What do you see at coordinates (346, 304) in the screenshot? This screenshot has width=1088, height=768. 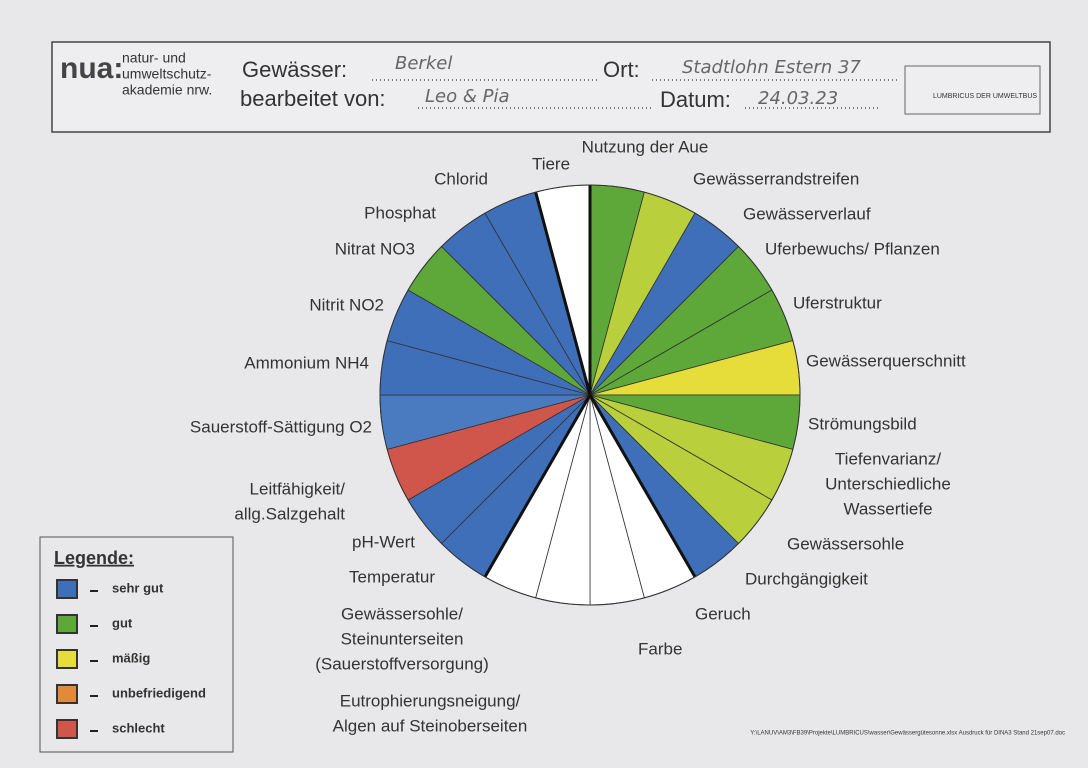 I see `segment-label: Nitrit NO2` at bounding box center [346, 304].